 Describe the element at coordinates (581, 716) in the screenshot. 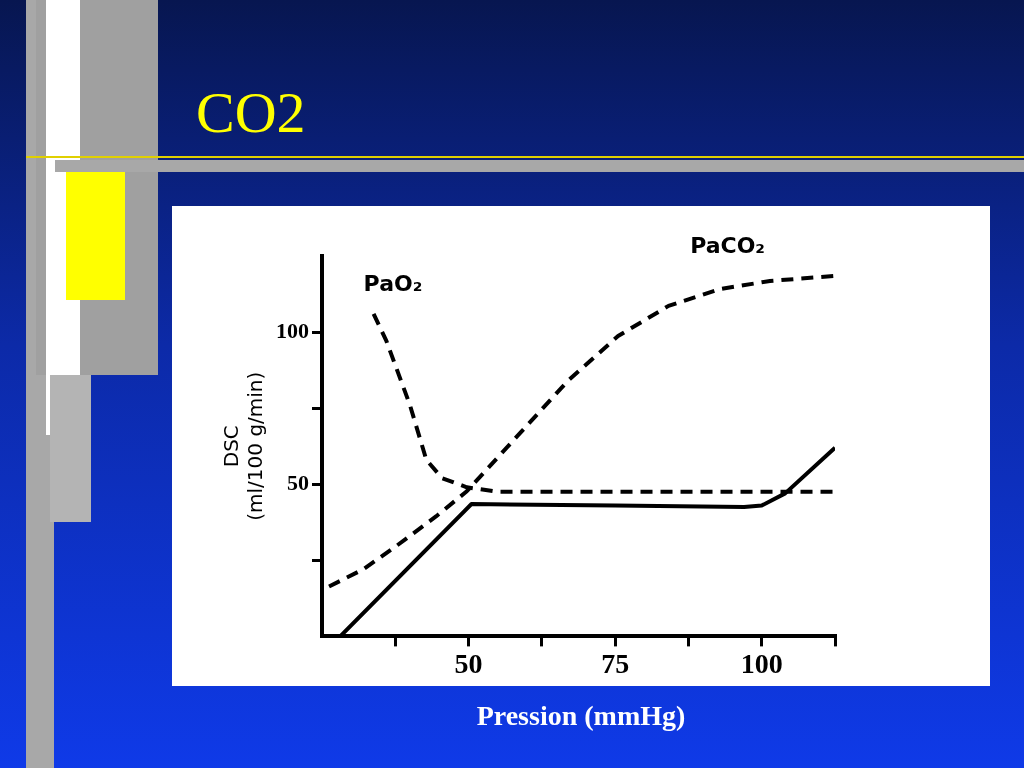

I see `x-axis-title: Pression (mmHg)` at that location.